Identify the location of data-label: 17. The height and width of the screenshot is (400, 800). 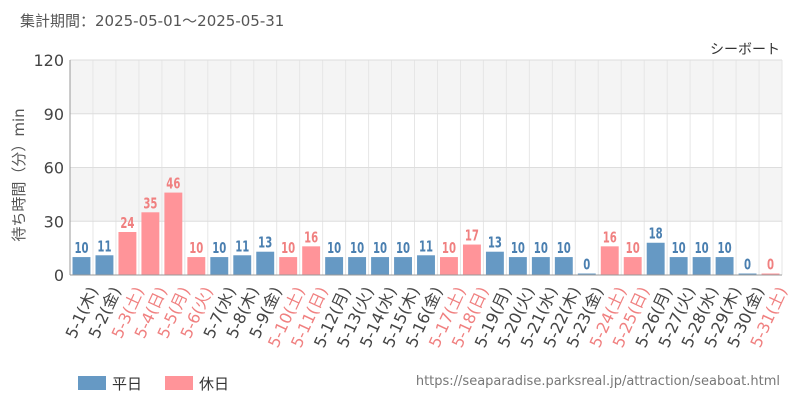
(472, 236).